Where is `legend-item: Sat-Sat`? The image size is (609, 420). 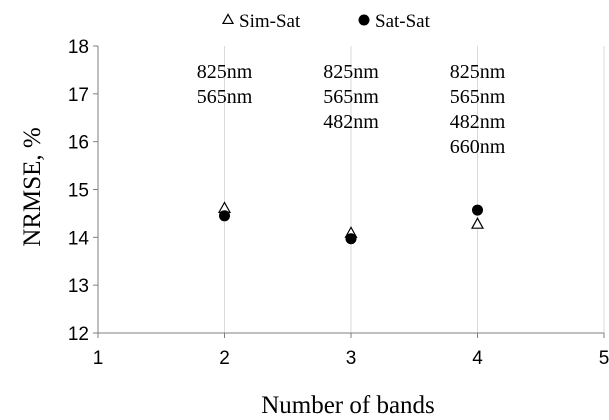 legend-item: Sat-Sat is located at coordinates (394, 21).